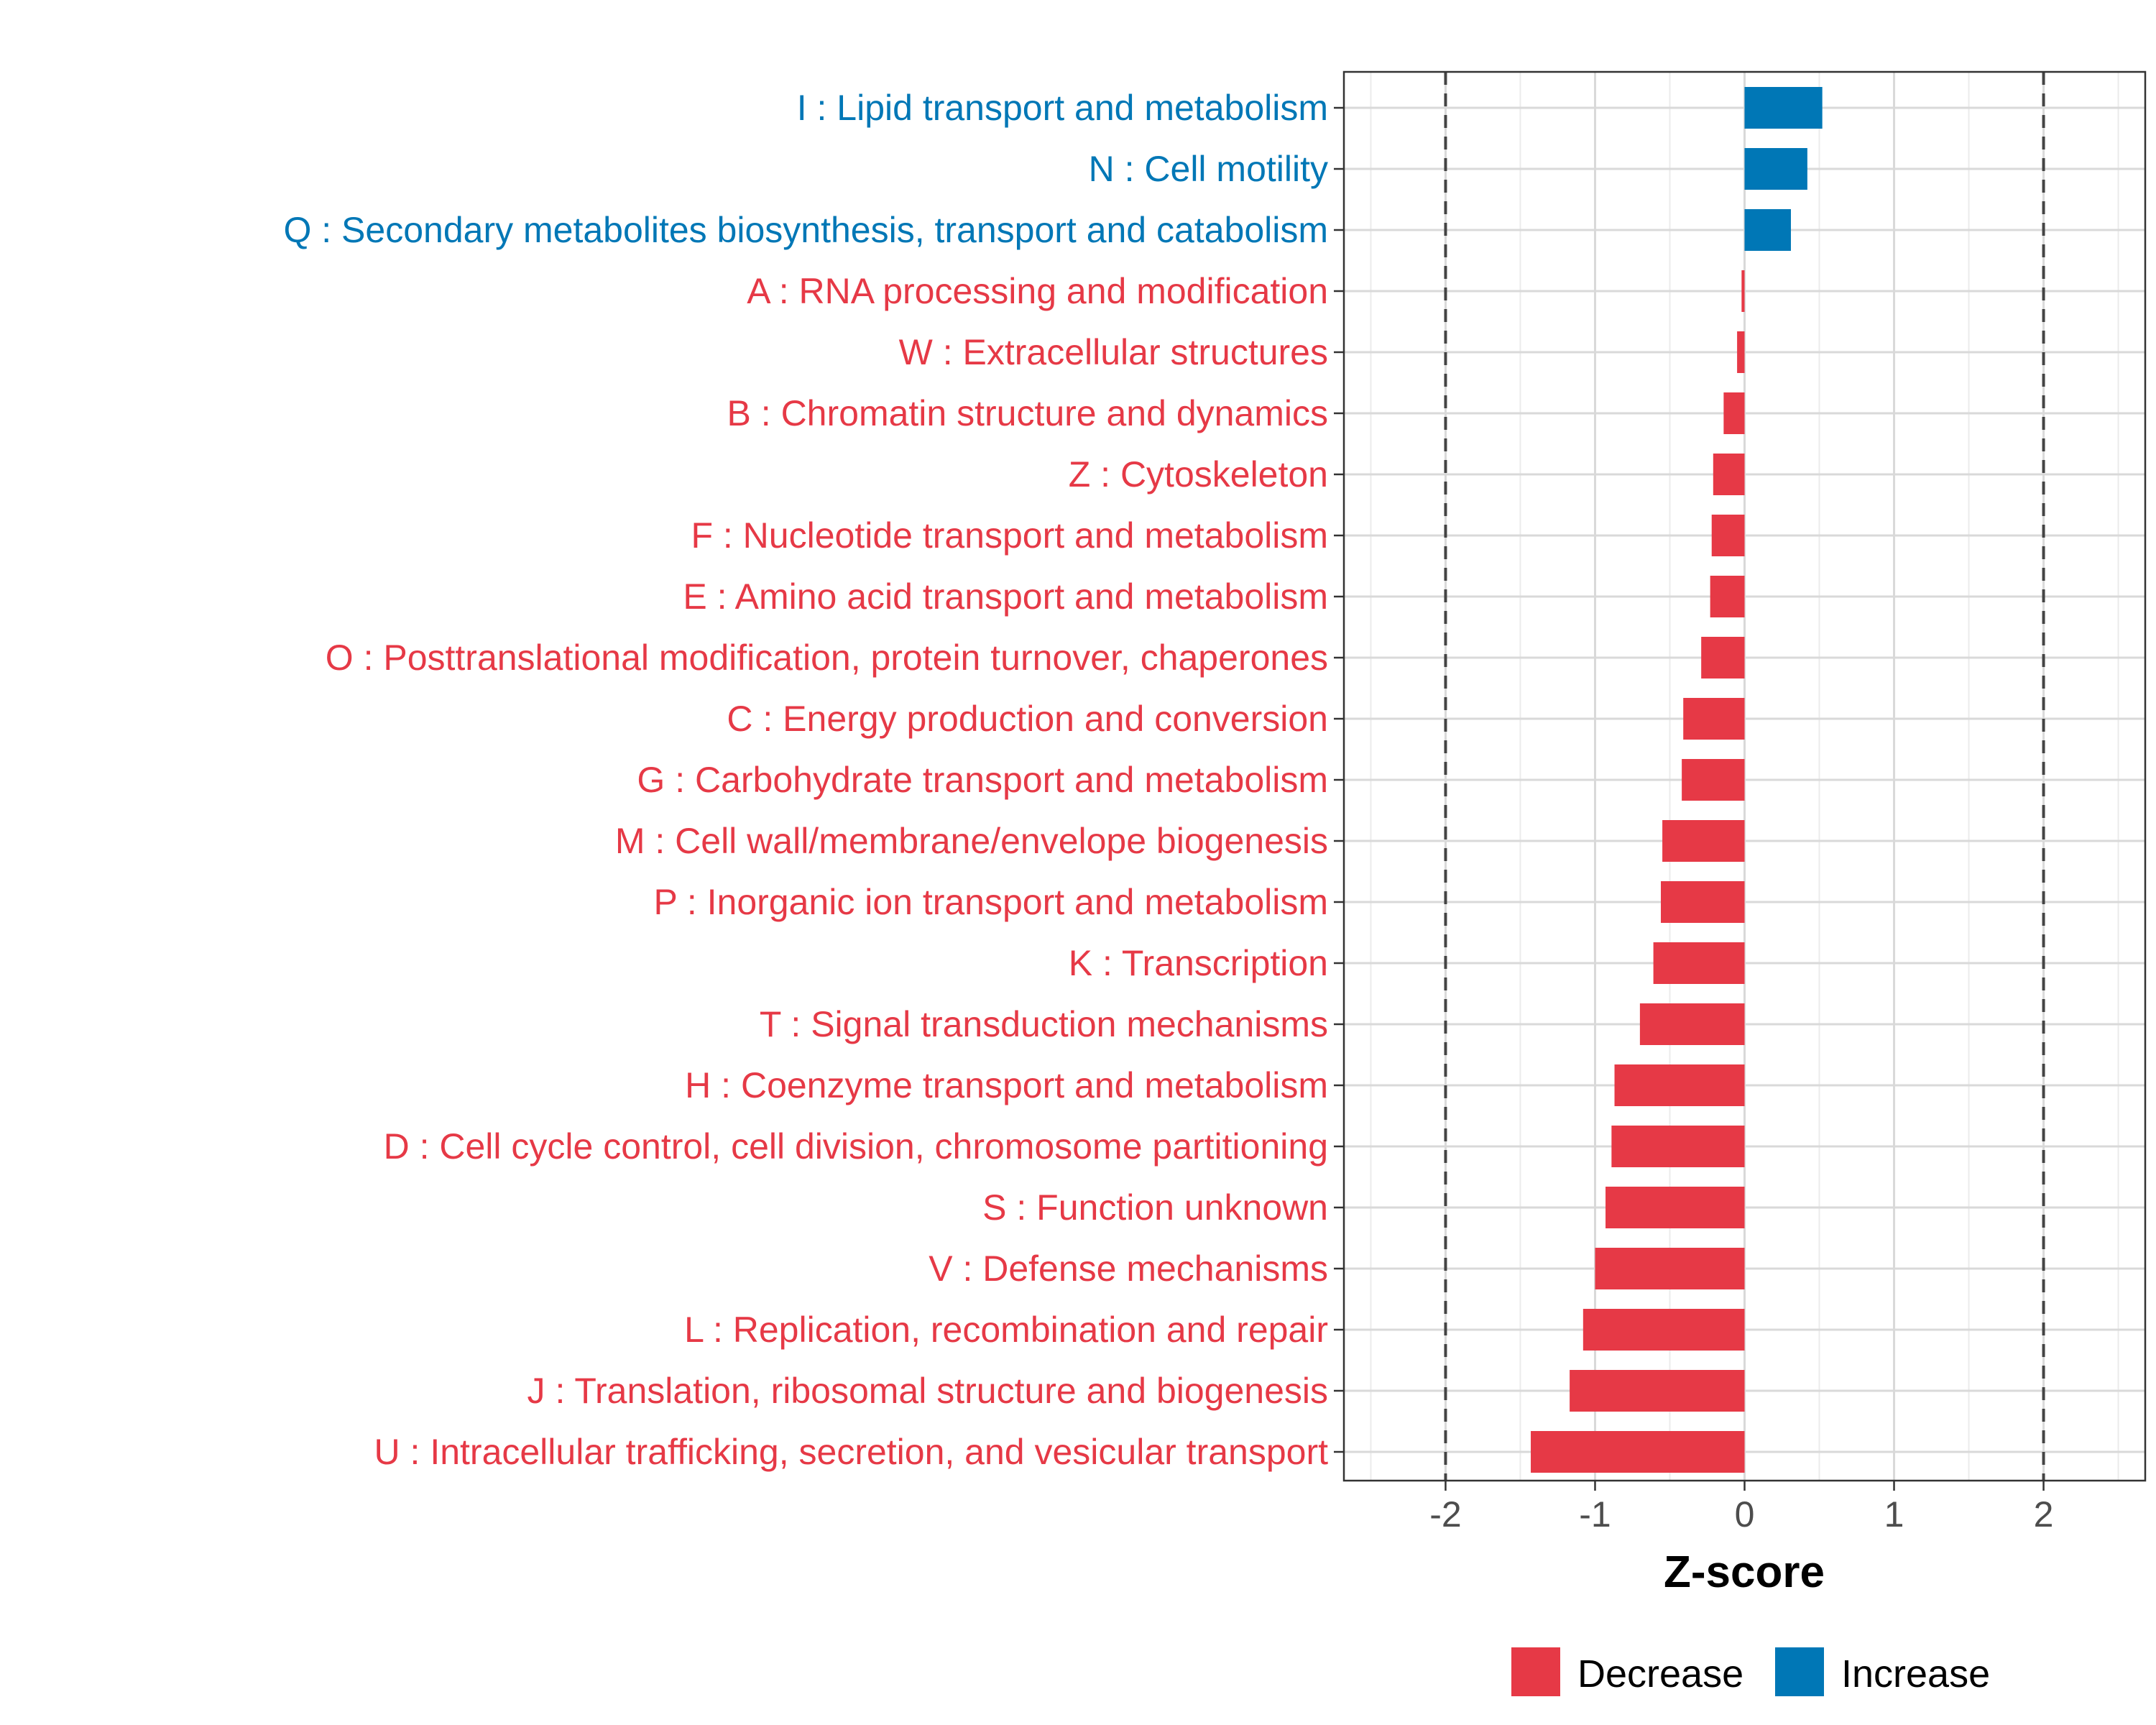 This screenshot has width=2156, height=1725. Describe the element at coordinates (1027, 719) in the screenshot. I see `category-label: C : Energy production and conversion` at that location.